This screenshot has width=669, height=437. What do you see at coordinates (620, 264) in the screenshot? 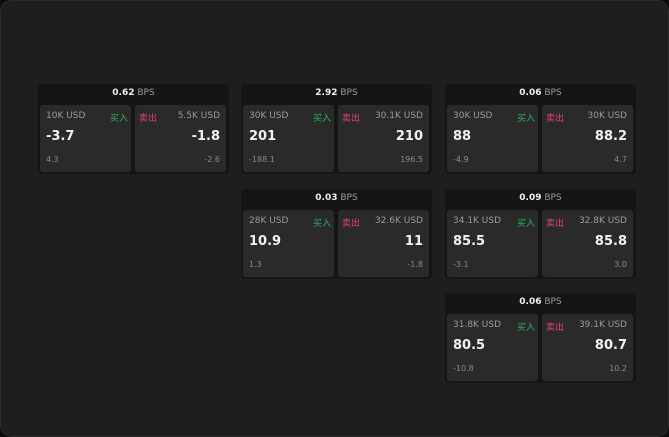
I see `ask-change: 3.0` at bounding box center [620, 264].